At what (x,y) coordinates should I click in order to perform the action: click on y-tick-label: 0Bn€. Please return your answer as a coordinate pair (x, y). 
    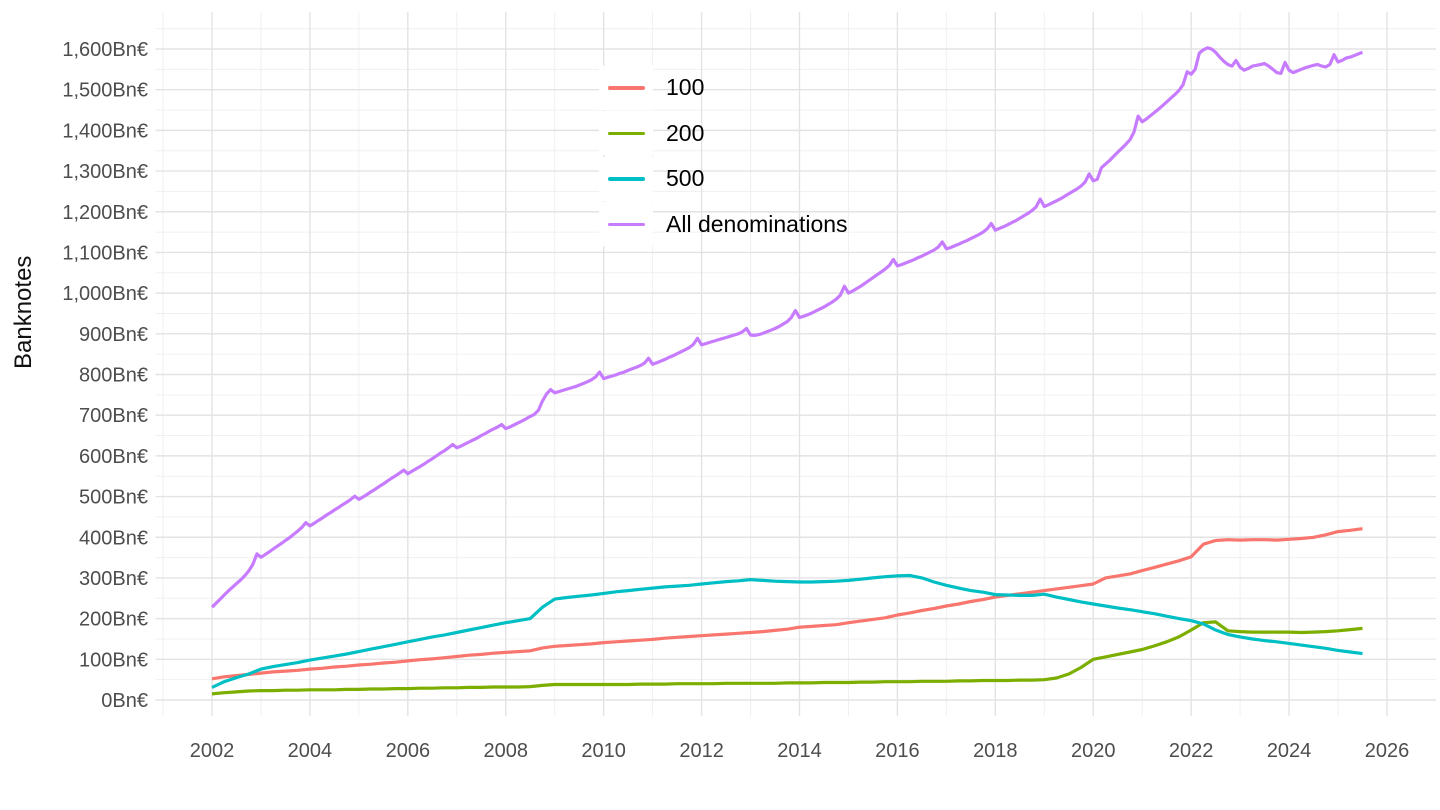
    Looking at the image, I should click on (124, 701).